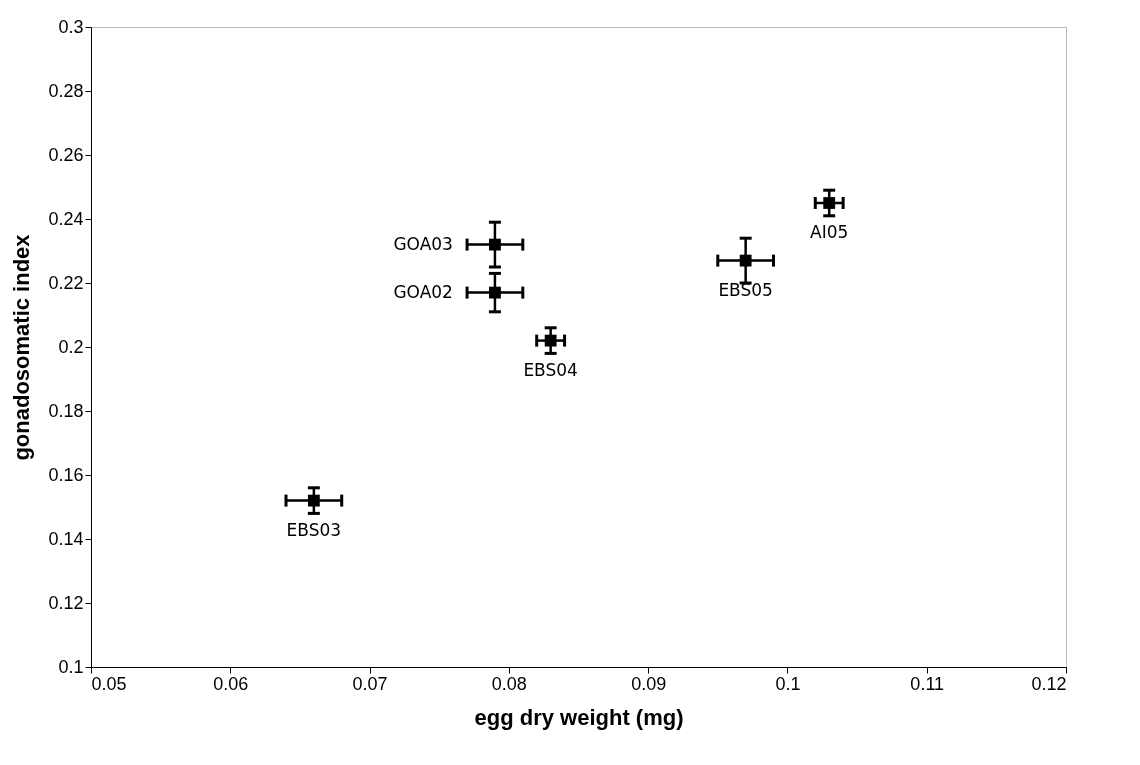 Image resolution: width=1140 pixels, height=765 pixels. Describe the element at coordinates (314, 529) in the screenshot. I see `annotation: EBS03` at that location.